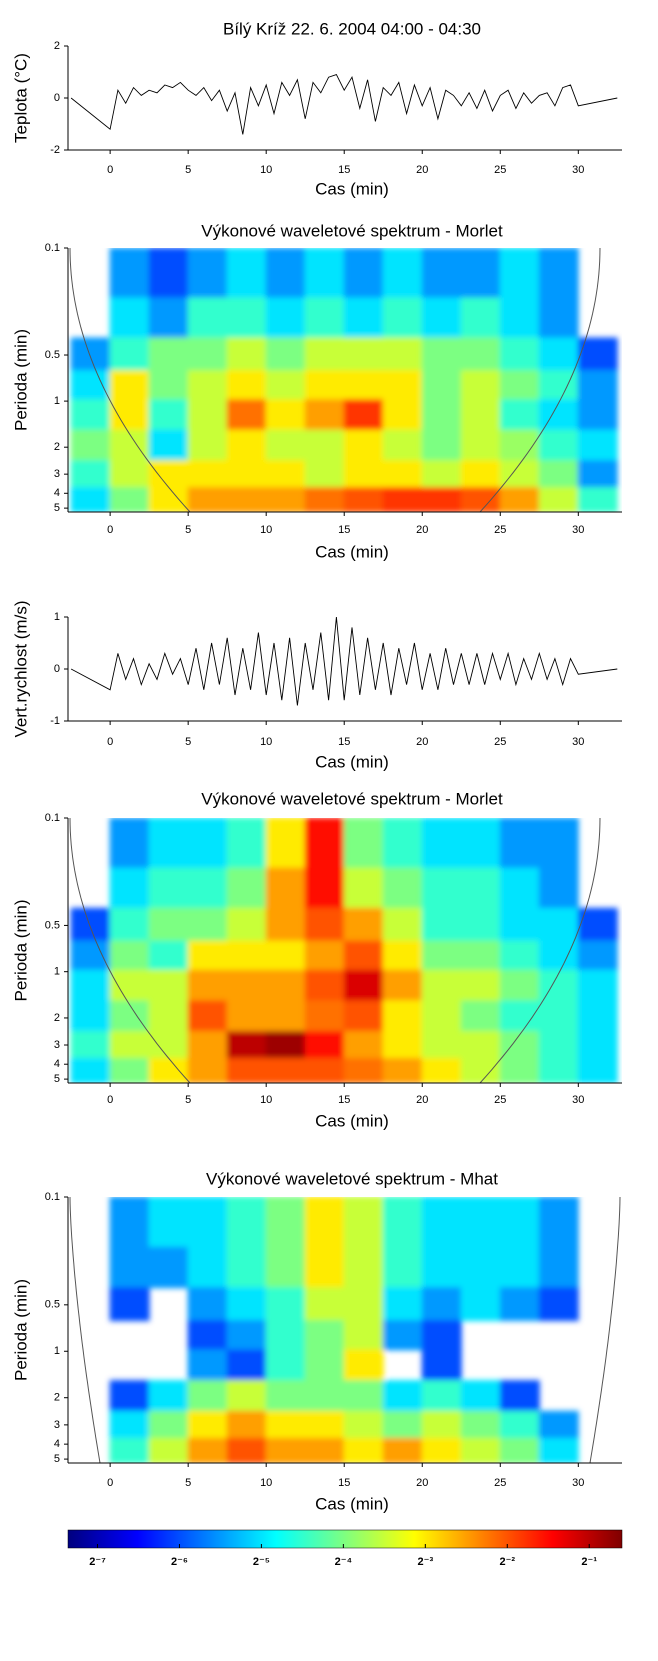 The height and width of the screenshot is (1661, 658). Describe the element at coordinates (344, 742) in the screenshot. I see `x-tick-label: 15` at that location.